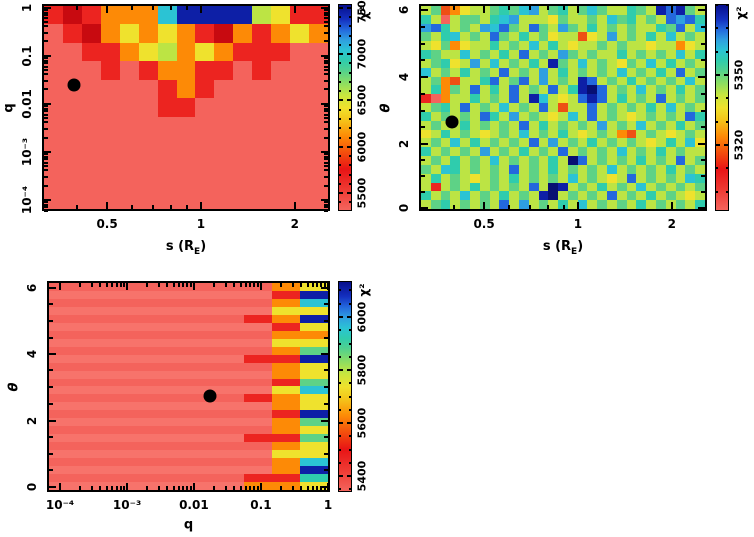 This screenshot has width=754, height=537. What do you see at coordinates (341, 423) in the screenshot?
I see `colorbar-major-tick` at bounding box center [341, 423].